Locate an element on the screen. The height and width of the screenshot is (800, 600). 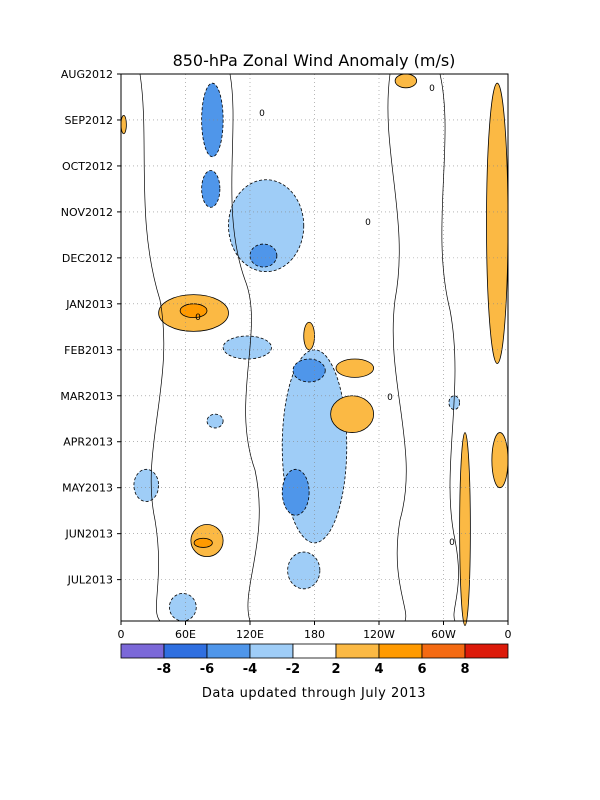
colorbar-label: 6 is located at coordinates (421, 669).